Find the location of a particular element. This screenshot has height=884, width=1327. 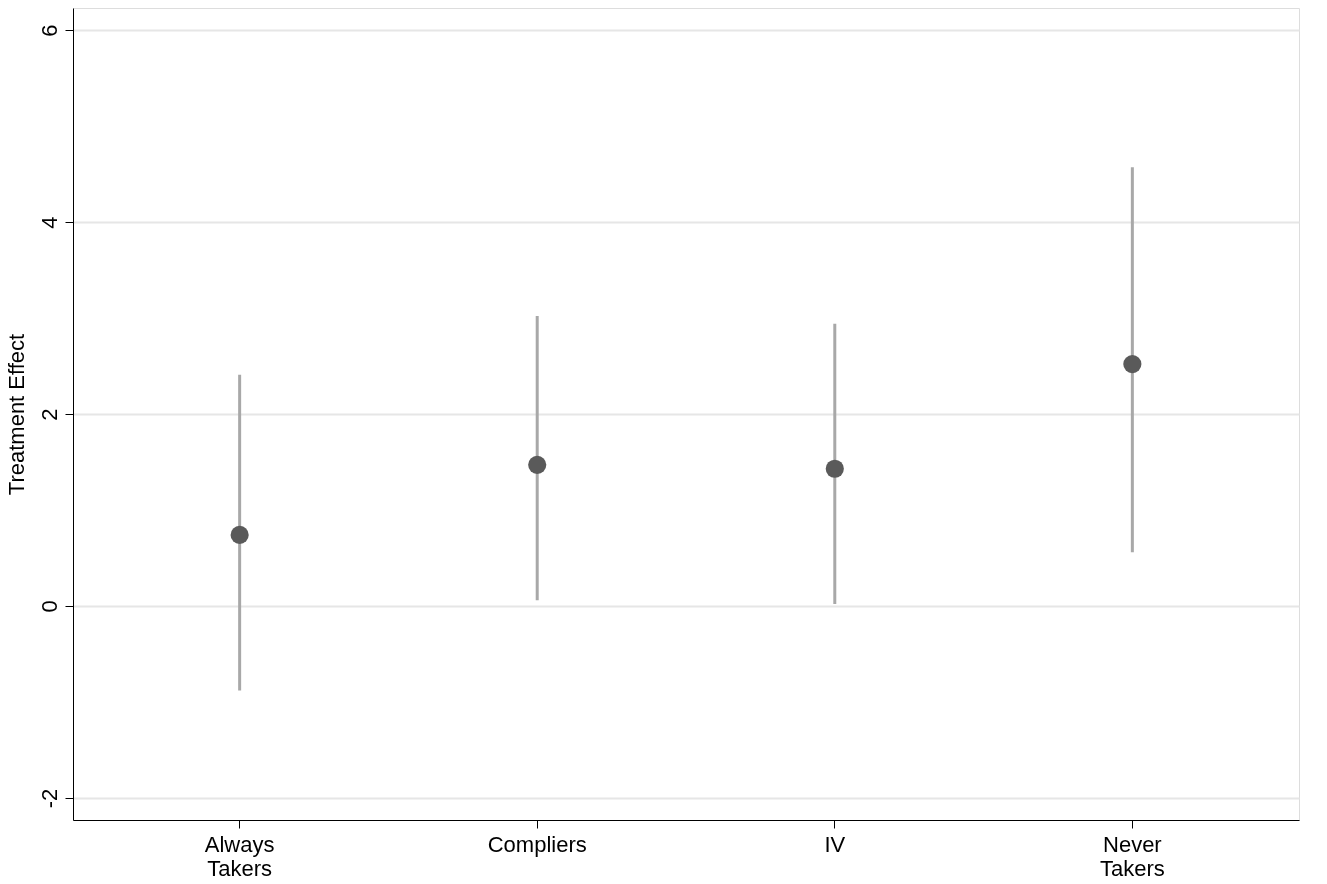

y-axis-title: Treatment Effect is located at coordinates (16, 414).